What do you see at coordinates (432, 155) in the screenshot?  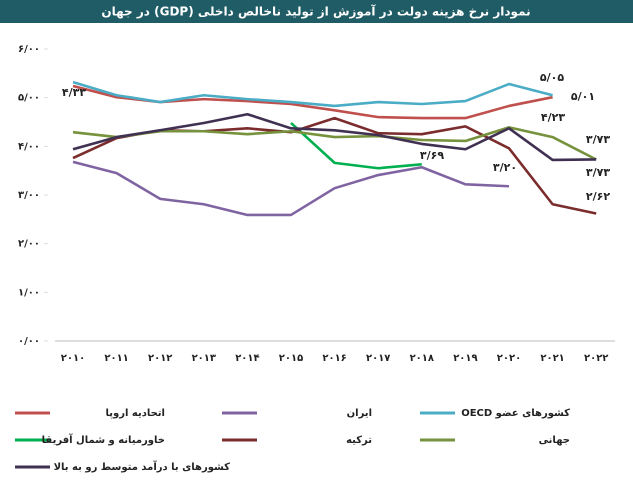 I see `annotation: ۳/۶۹` at bounding box center [432, 155].